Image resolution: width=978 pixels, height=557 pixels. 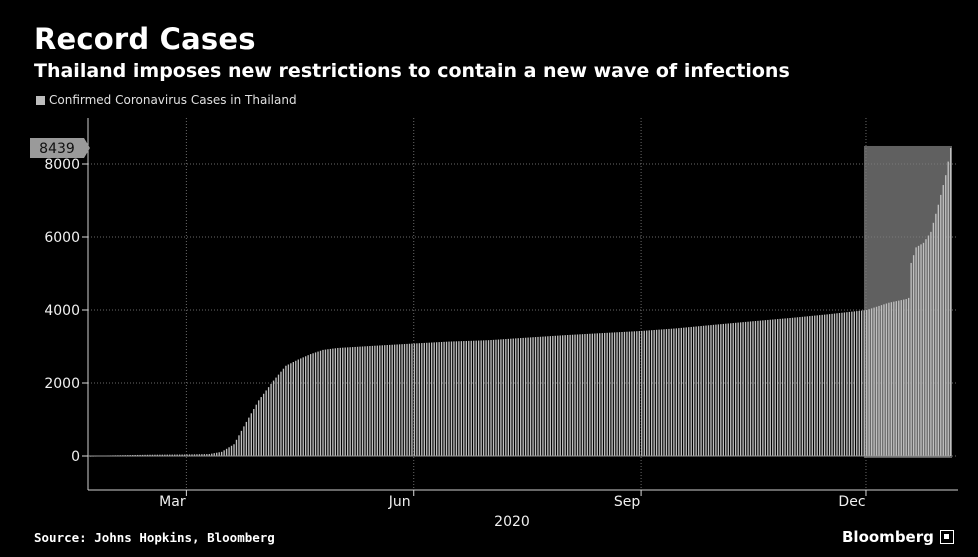 What do you see at coordinates (898, 537) in the screenshot?
I see `brand-logo: Bloomberg` at bounding box center [898, 537].